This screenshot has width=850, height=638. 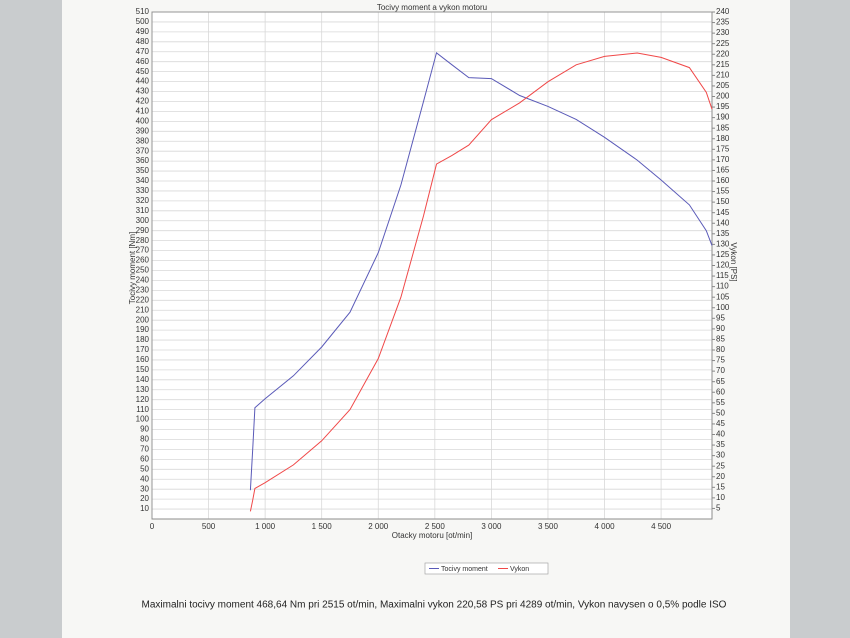 I want to click on y2-tick-label: 70, so click(x=720, y=370).